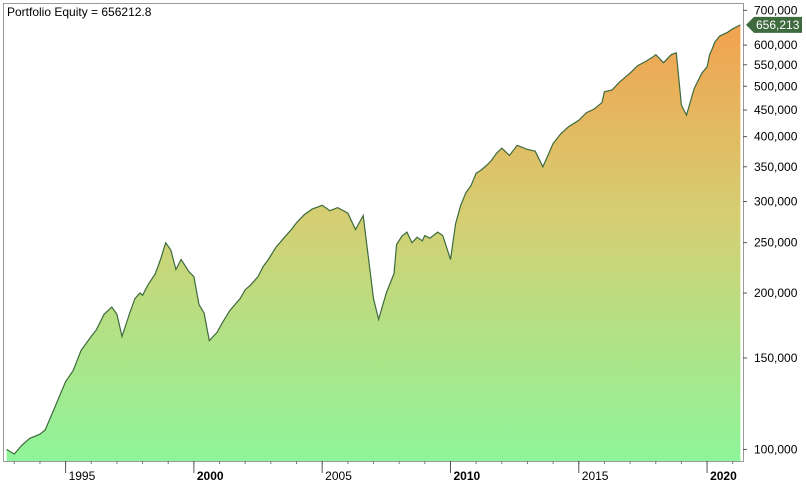 The width and height of the screenshot is (806, 486). I want to click on last-value-label: 656,213, so click(778, 25).